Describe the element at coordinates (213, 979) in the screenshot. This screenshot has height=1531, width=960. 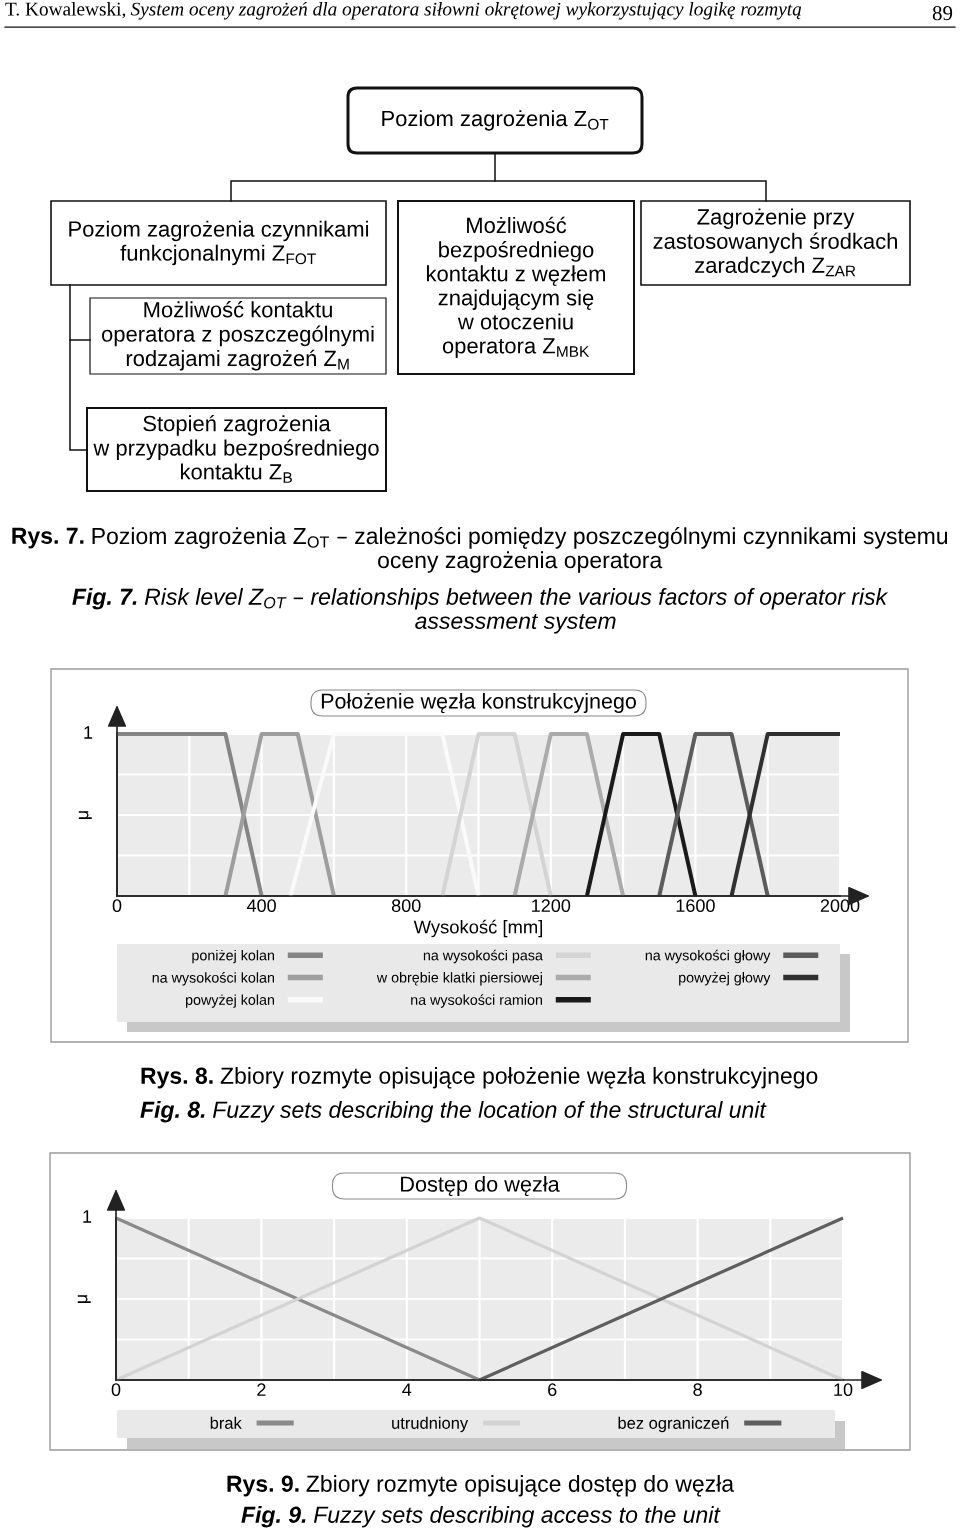
I see `legend-label: na wysokości kolan` at that location.